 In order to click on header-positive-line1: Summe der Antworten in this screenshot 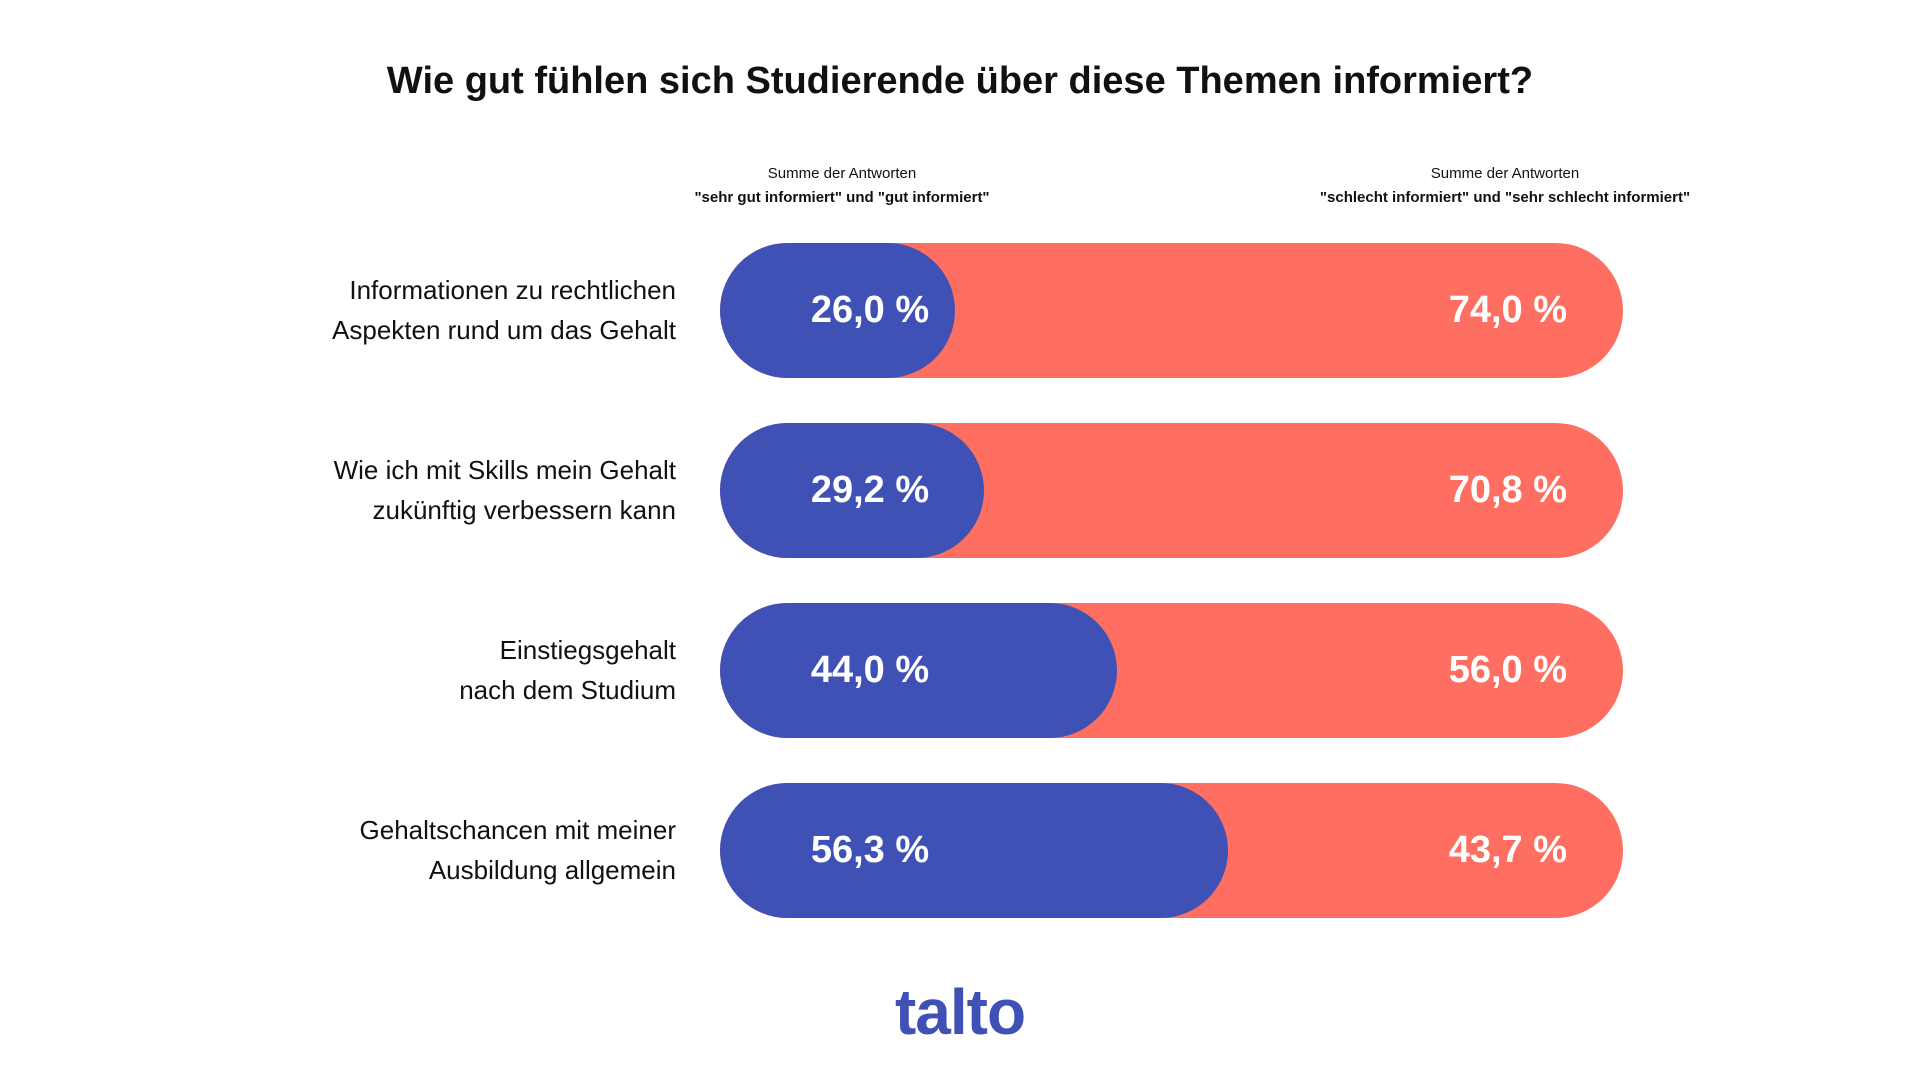, I will do `click(842, 173)`.